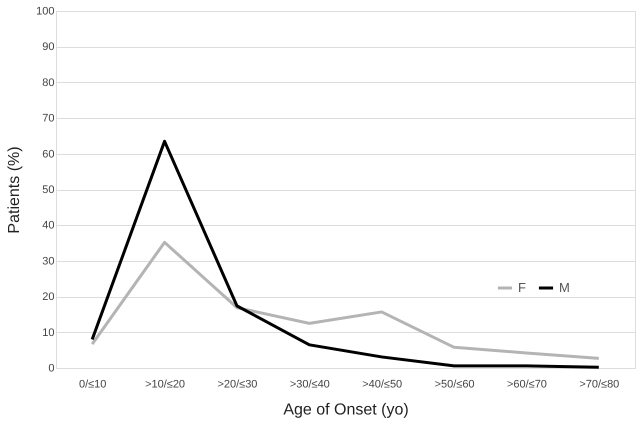  Describe the element at coordinates (522, 287) in the screenshot. I see `legend-label: F` at that location.